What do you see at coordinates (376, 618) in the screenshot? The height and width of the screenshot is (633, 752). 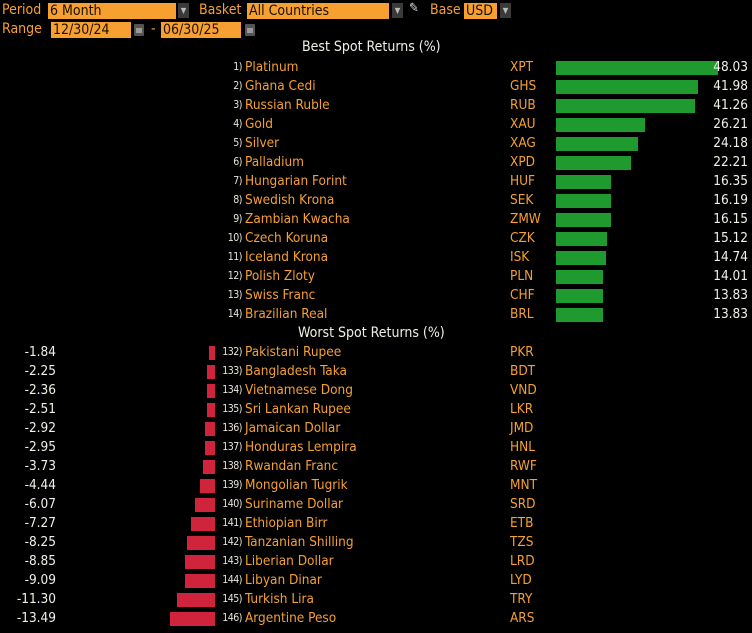 I see `worst-row: -13.49 146) Argentine Peso ARS` at bounding box center [376, 618].